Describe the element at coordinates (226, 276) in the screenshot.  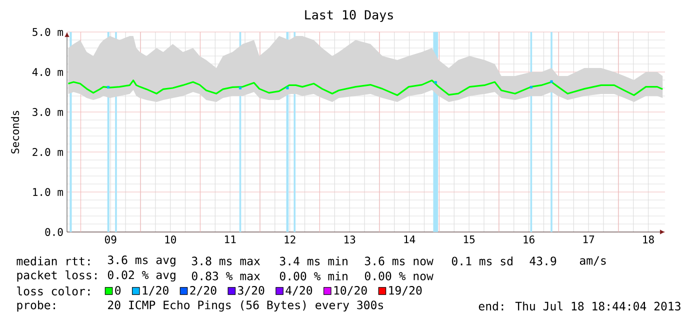
I see `text: 0.83 % max` at that location.